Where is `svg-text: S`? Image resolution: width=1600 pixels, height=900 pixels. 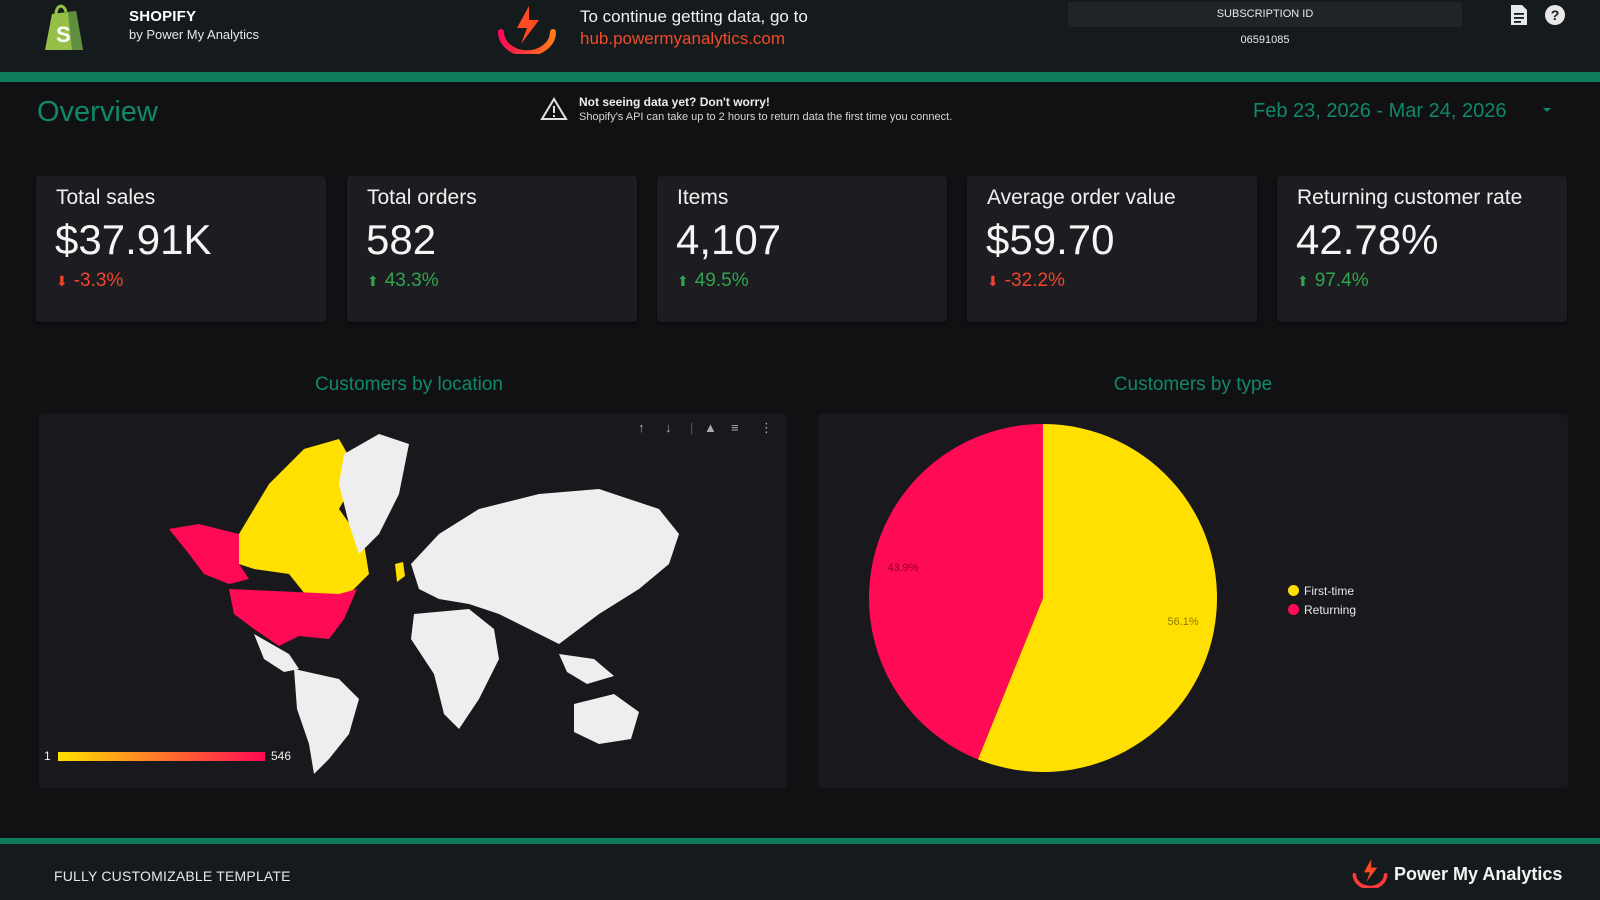
svg-text: S is located at coordinates (63, 34).